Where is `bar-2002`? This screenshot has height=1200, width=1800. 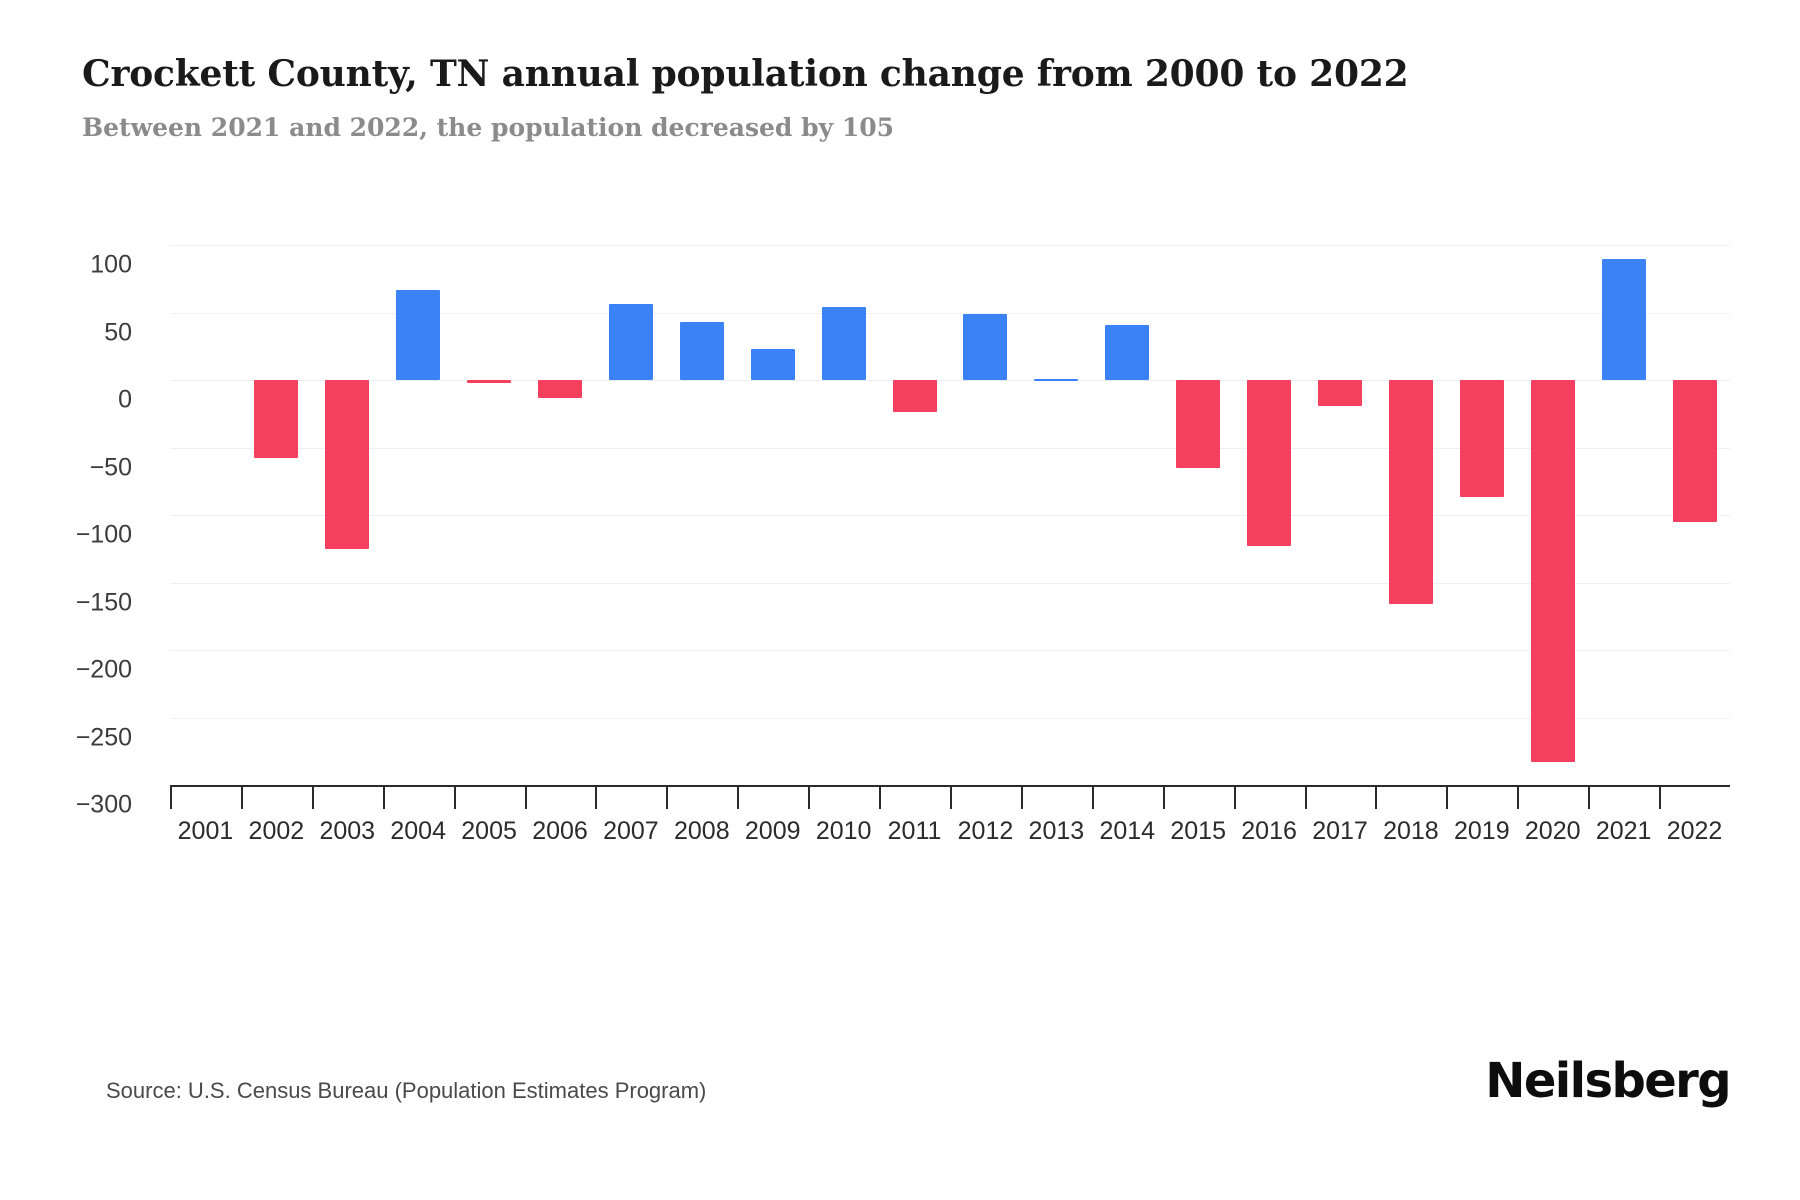 bar-2002 is located at coordinates (276, 419).